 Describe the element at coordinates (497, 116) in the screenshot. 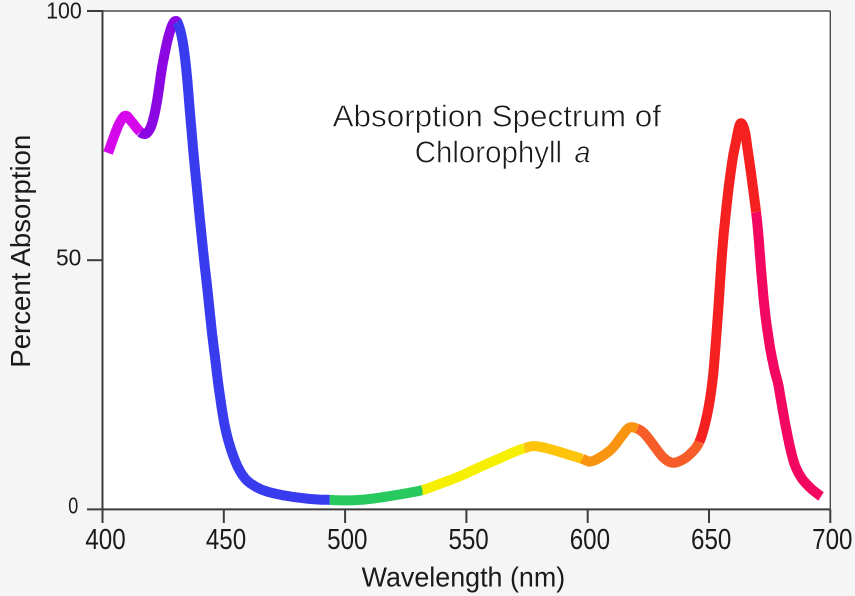

I see `svg-text: Absorption Spectrum of` at that location.